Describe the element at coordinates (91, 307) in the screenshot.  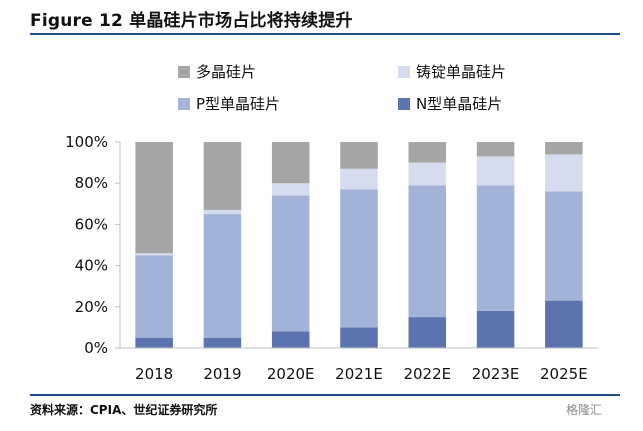
I see `y-tick-label: 20%` at that location.